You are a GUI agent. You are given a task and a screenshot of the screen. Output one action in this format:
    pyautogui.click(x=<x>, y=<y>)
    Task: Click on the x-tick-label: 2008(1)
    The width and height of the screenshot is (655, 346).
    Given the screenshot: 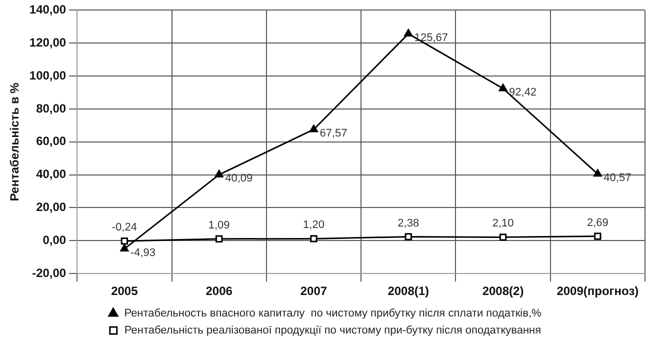 What is the action you would take?
    pyautogui.click(x=409, y=291)
    